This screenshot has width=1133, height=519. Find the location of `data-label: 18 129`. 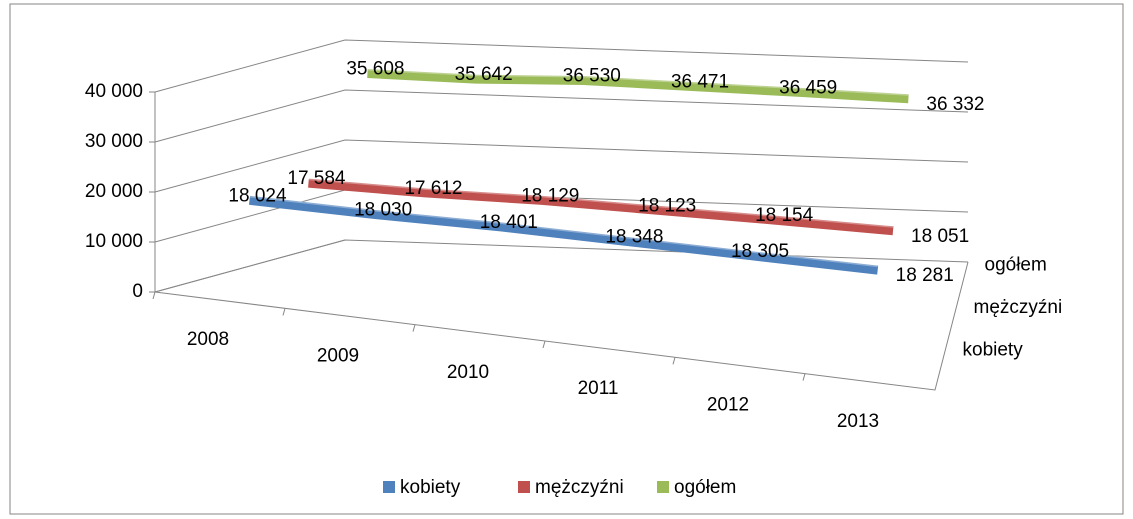

data-label: 18 129 is located at coordinates (550, 195).